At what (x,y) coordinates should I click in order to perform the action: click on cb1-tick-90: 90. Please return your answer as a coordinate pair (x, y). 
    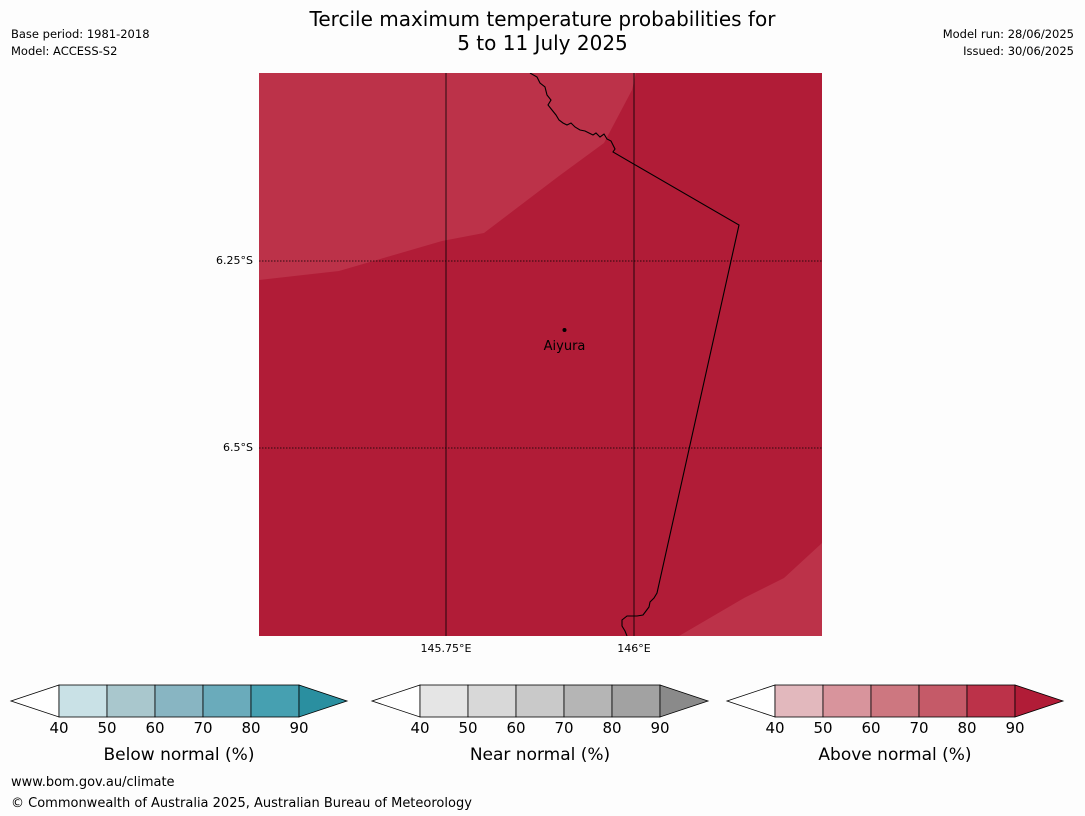
    Looking at the image, I should click on (660, 728).